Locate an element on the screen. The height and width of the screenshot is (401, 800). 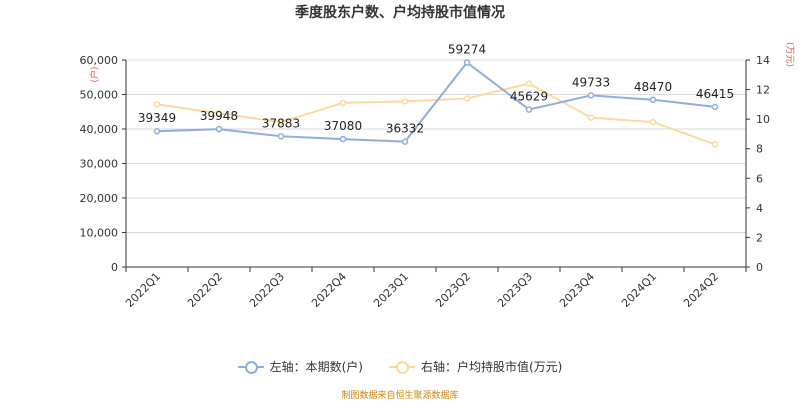
left-series-data-label: 39948 is located at coordinates (219, 116).